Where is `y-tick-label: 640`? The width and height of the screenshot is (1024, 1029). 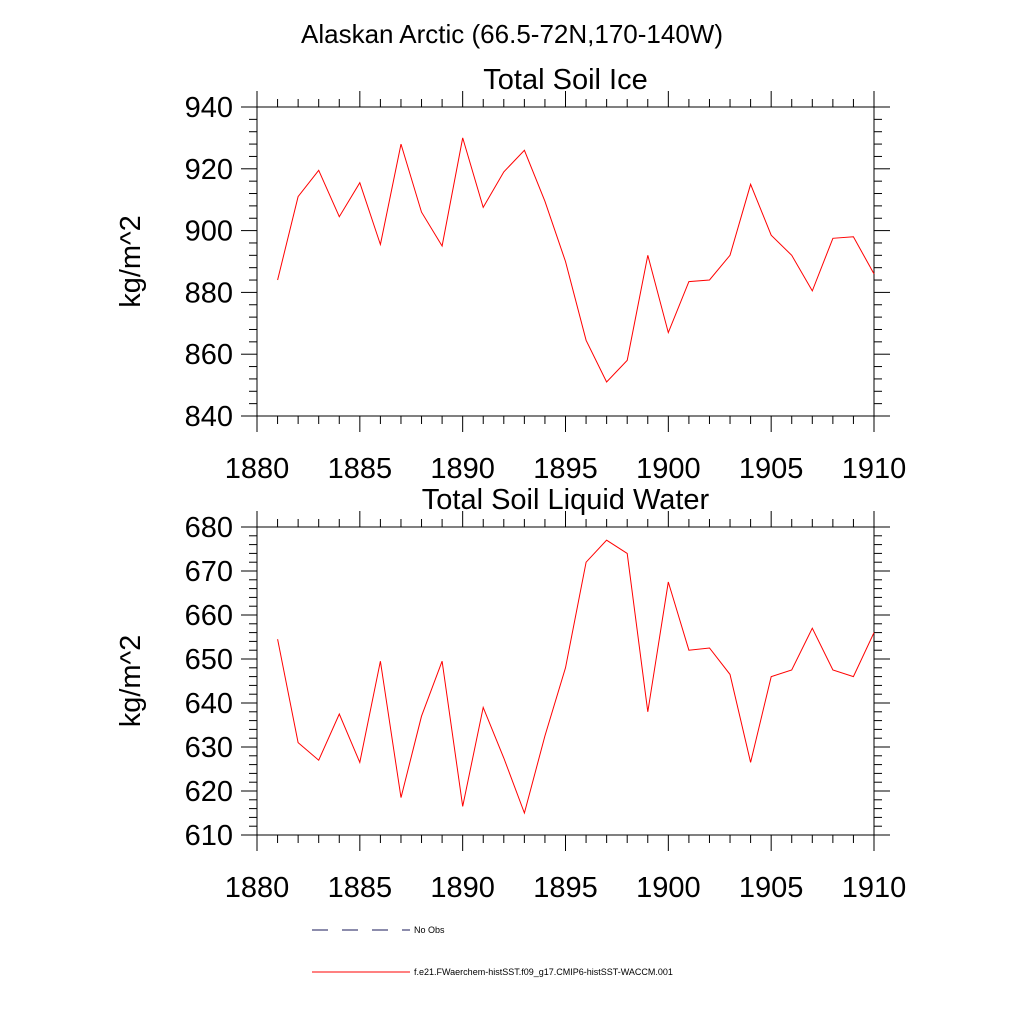 y-tick-label: 640 is located at coordinates (209, 704).